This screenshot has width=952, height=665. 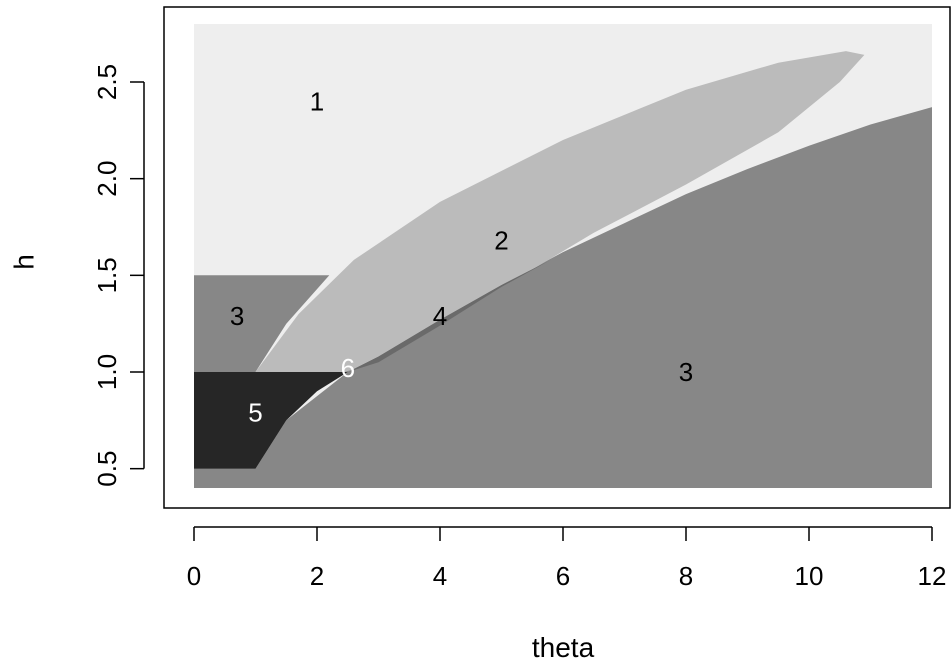 What do you see at coordinates (271, 420) in the screenshot?
I see `region-6-area` at bounding box center [271, 420].